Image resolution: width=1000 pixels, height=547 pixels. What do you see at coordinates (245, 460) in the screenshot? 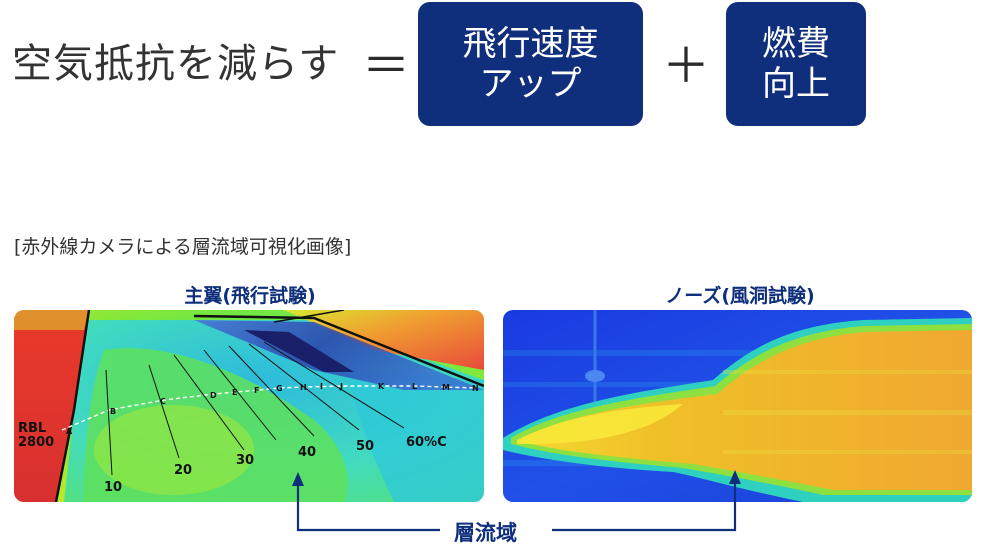
I see `chord-label: 30` at bounding box center [245, 460].